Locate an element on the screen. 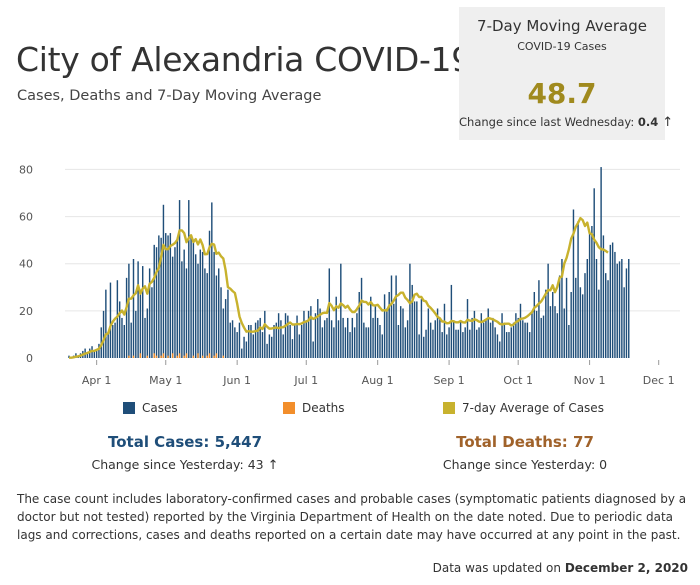  x-tick-label: Dec 1 is located at coordinates (659, 380).